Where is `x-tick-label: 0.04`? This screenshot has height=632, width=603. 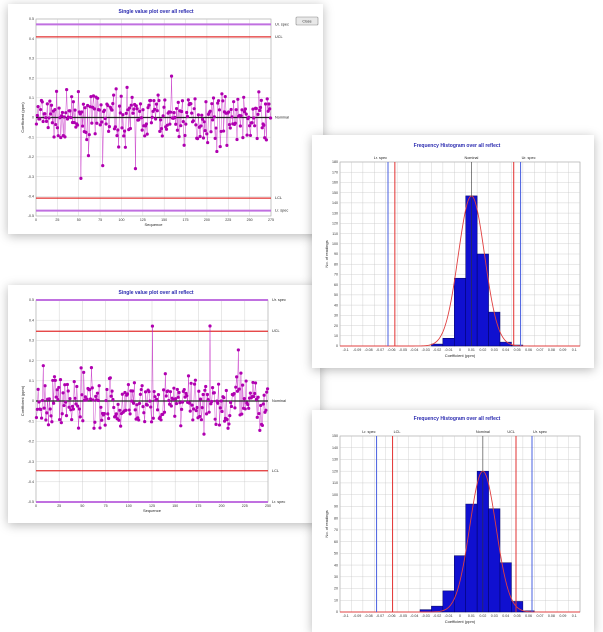
x-tick-label: 0.04 is located at coordinates (505, 350).